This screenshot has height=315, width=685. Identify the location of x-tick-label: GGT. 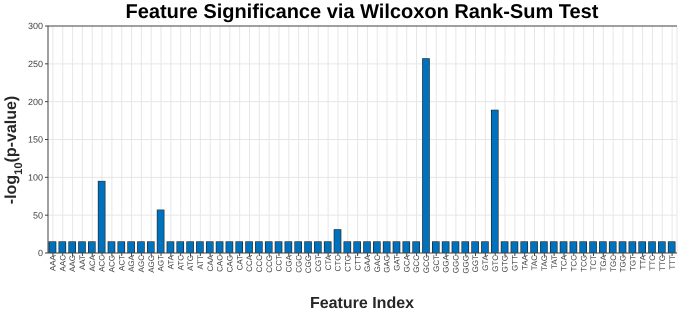
(475, 263).